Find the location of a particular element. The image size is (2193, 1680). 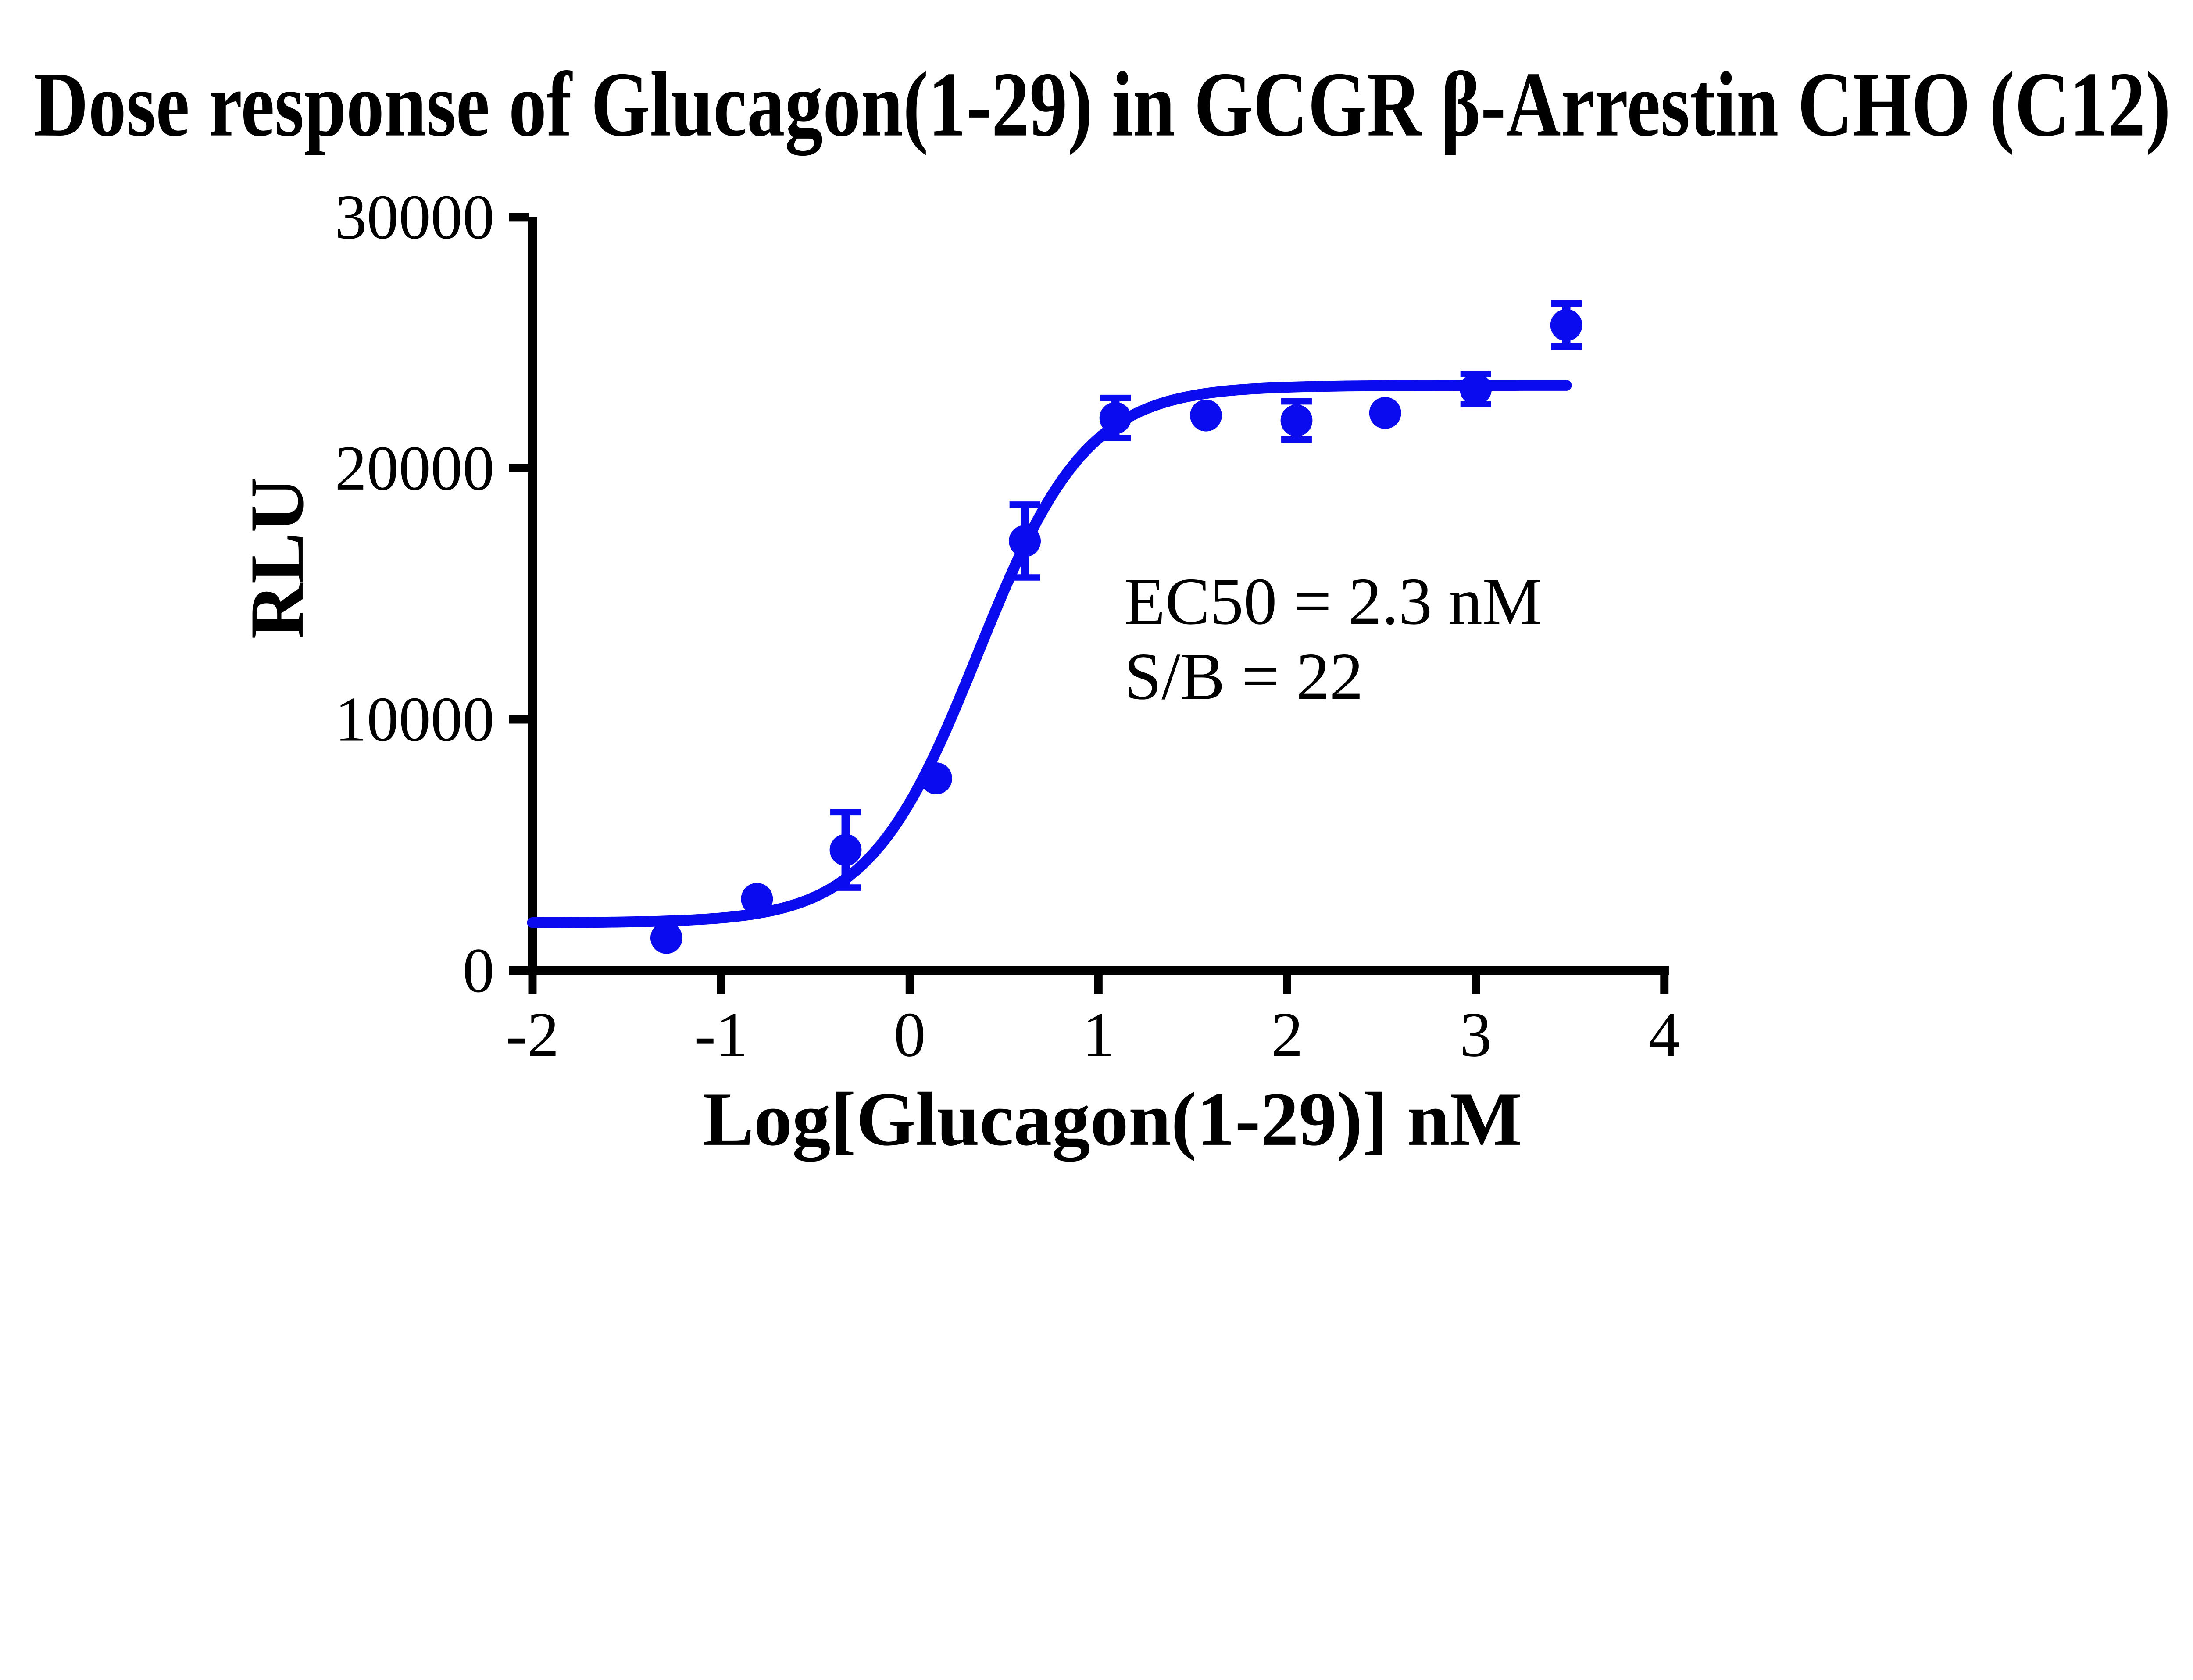

y-tick-label: 10000 is located at coordinates (414, 719).